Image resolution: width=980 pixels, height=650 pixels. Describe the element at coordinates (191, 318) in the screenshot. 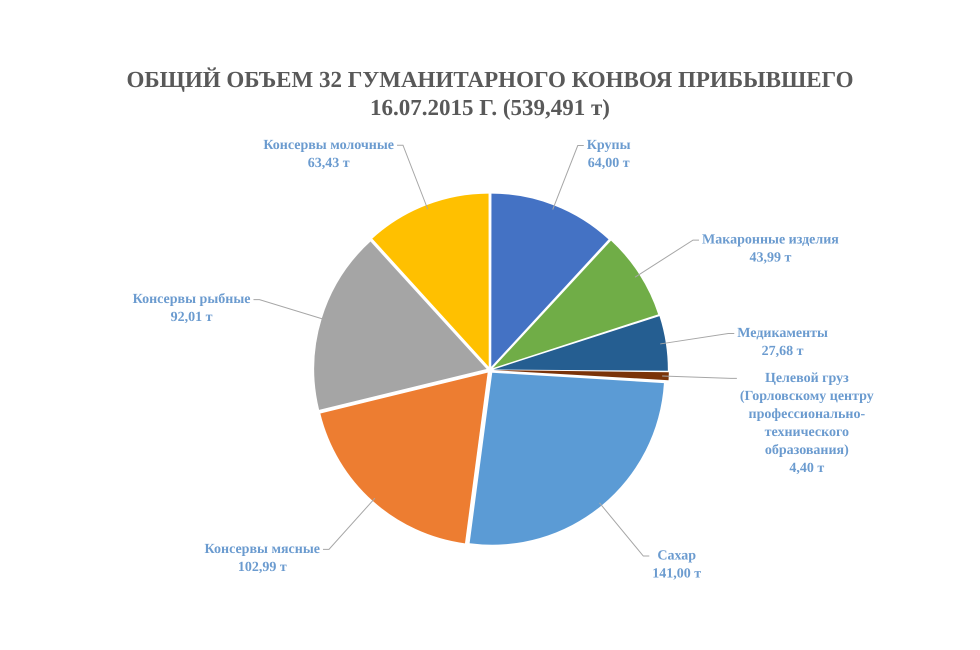

I see `data-label: 92,01 т` at that location.